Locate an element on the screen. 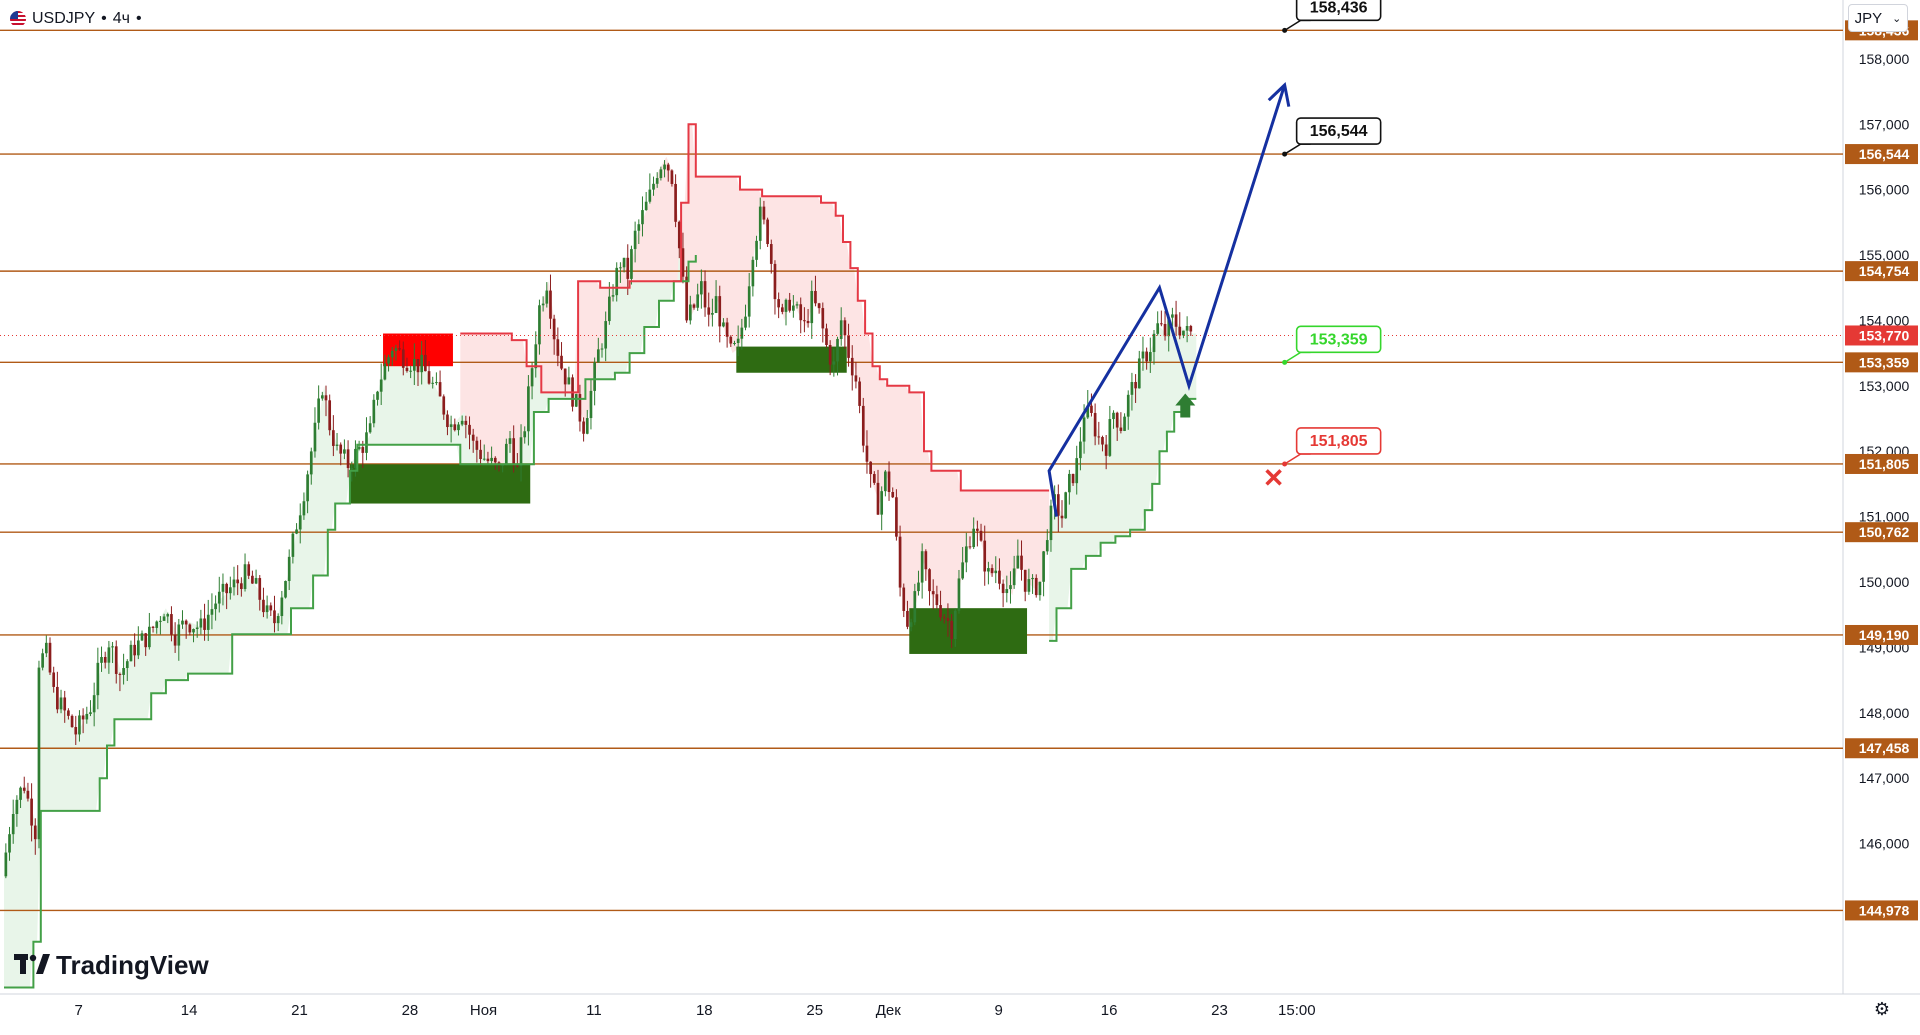  symbol-header: USDJPY • 4ч • is located at coordinates (76, 19).